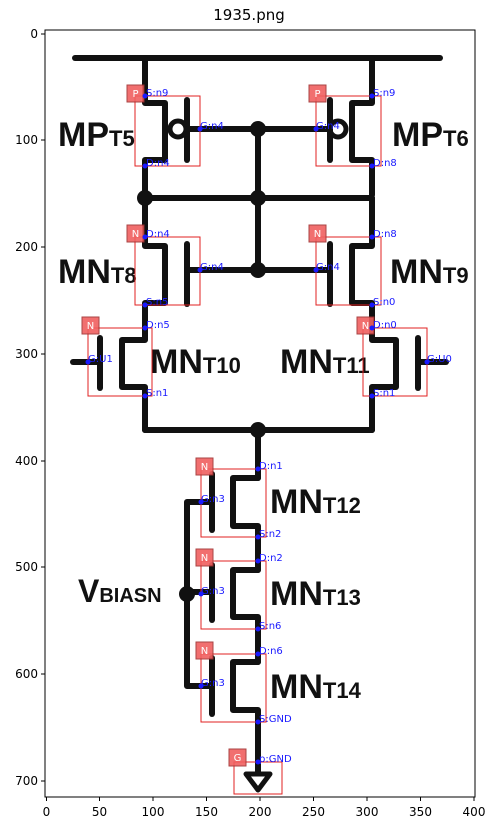 The image size is (498, 836). I want to click on ann-t12-s: S:n2, so click(270, 534).